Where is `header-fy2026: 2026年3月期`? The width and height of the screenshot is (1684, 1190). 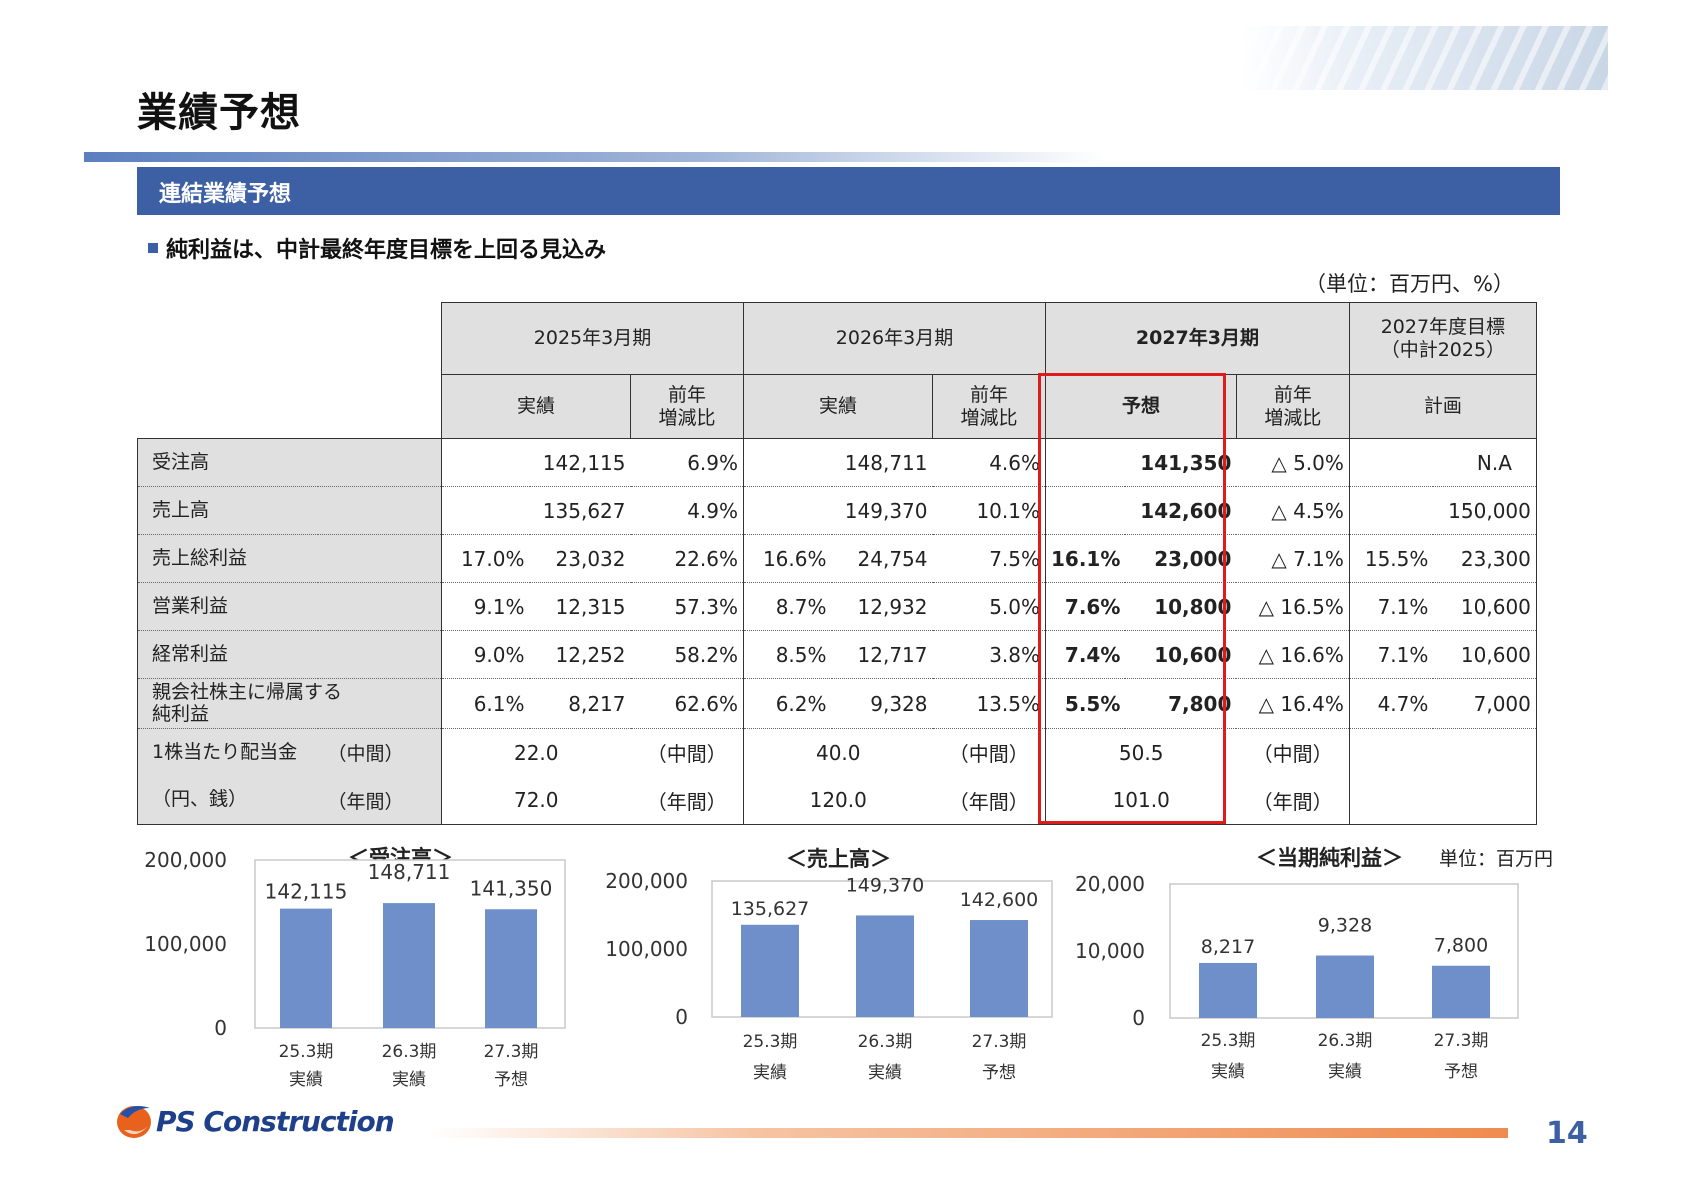 header-fy2026: 2026年3月期 is located at coordinates (894, 338).